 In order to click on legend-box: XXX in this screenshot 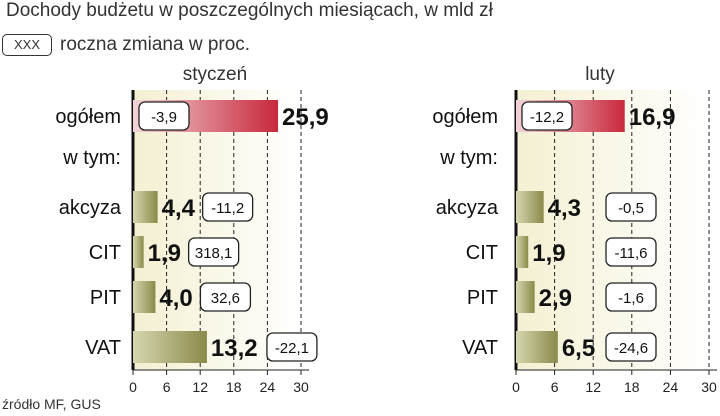, I will do `click(27, 45)`.